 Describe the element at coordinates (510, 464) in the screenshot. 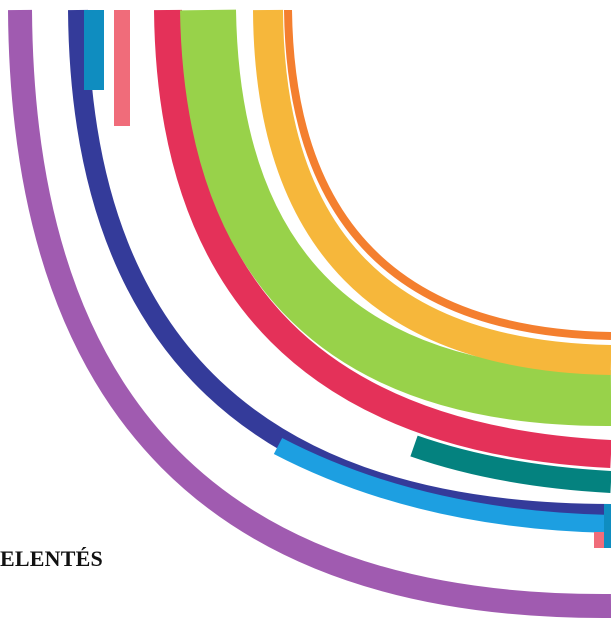

I see `arc-teal` at that location.